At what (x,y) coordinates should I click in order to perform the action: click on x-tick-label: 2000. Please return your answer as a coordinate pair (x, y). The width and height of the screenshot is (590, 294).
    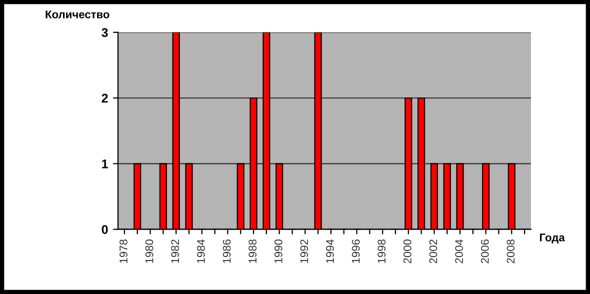
    Looking at the image, I should click on (408, 251).